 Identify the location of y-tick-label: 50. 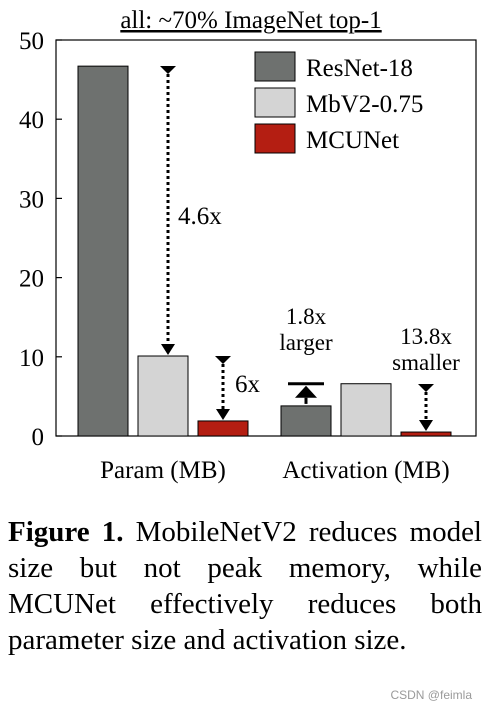
(31, 41).